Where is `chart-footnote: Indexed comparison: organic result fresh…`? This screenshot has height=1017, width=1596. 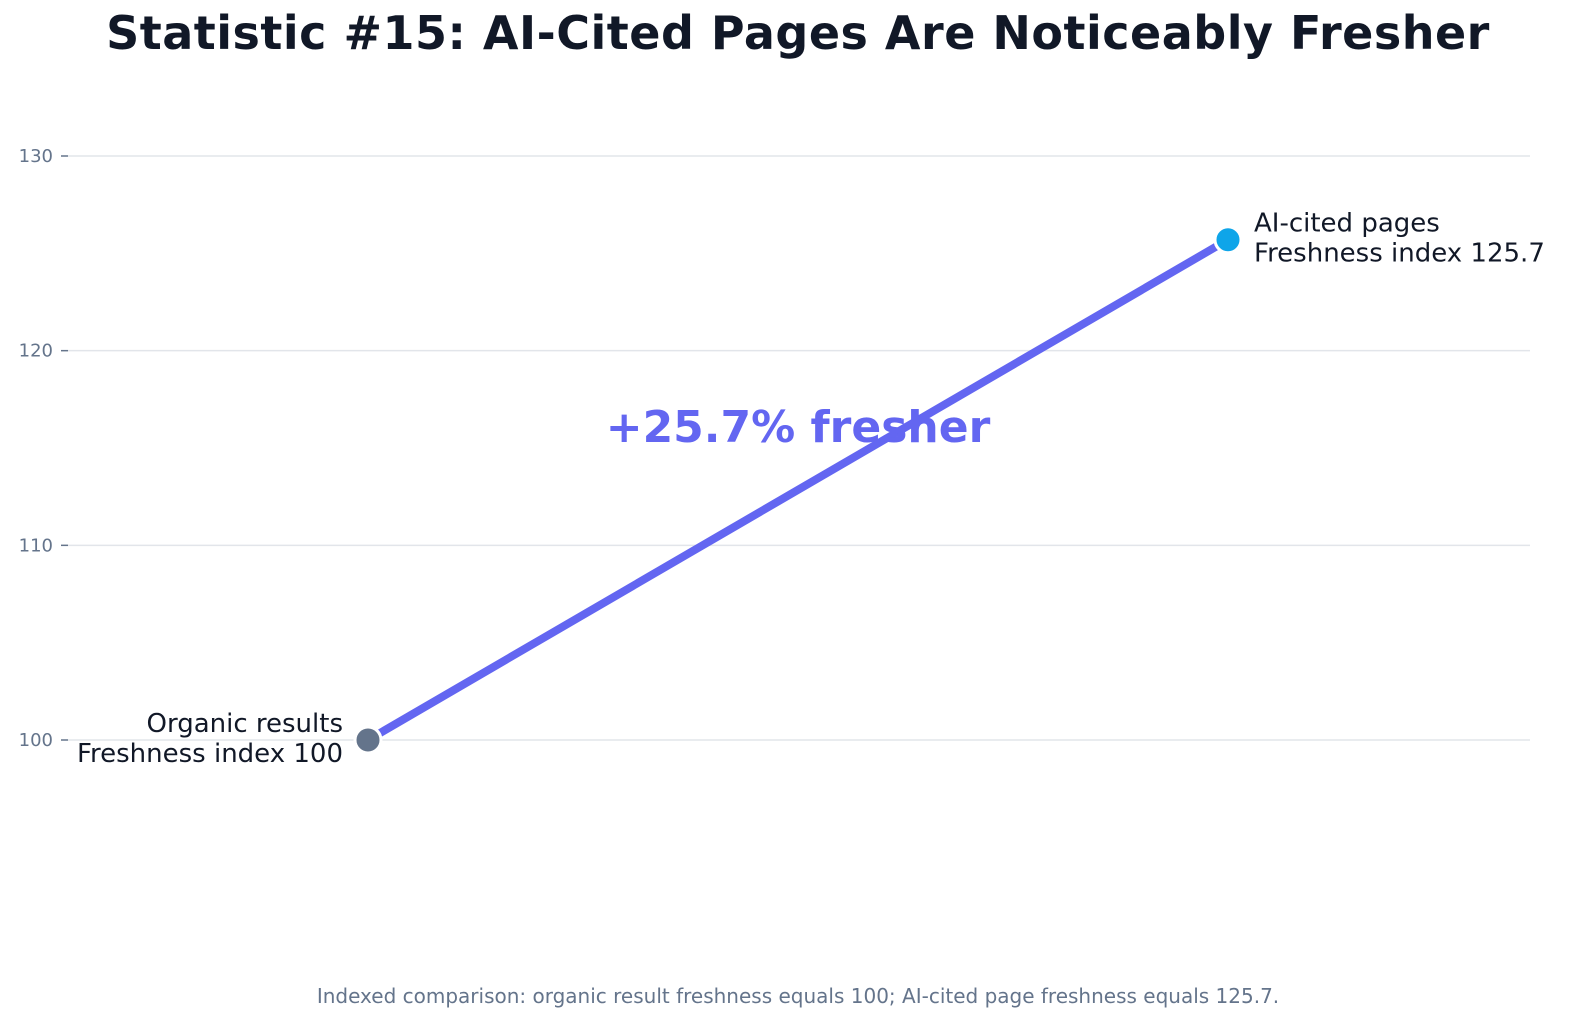
chart-footnote: Indexed comparison: organic result fresh… is located at coordinates (798, 996).